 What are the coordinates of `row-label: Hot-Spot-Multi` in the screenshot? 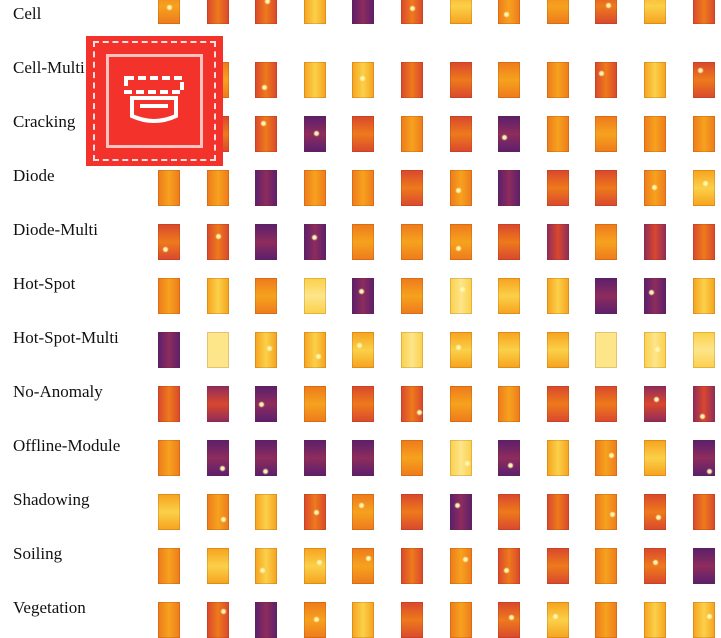 It's located at (66, 337).